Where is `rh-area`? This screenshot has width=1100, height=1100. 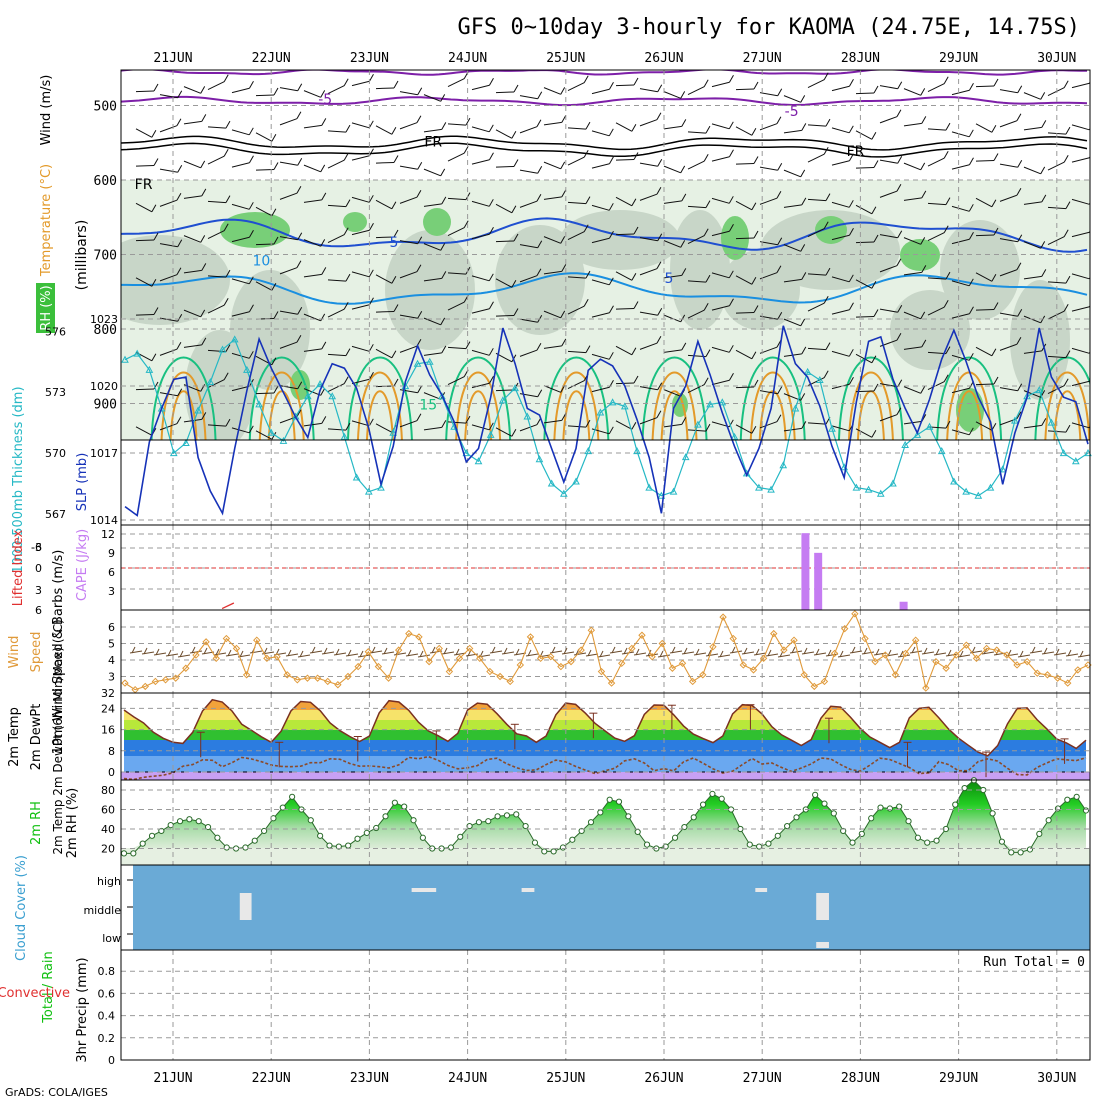 rh-area is located at coordinates (605, 814).